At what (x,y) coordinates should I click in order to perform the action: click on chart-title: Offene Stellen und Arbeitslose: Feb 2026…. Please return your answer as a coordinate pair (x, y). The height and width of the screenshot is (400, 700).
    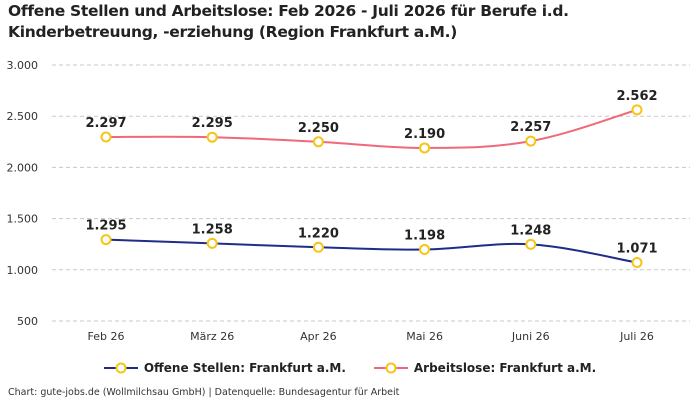
    Looking at the image, I should click on (353, 22).